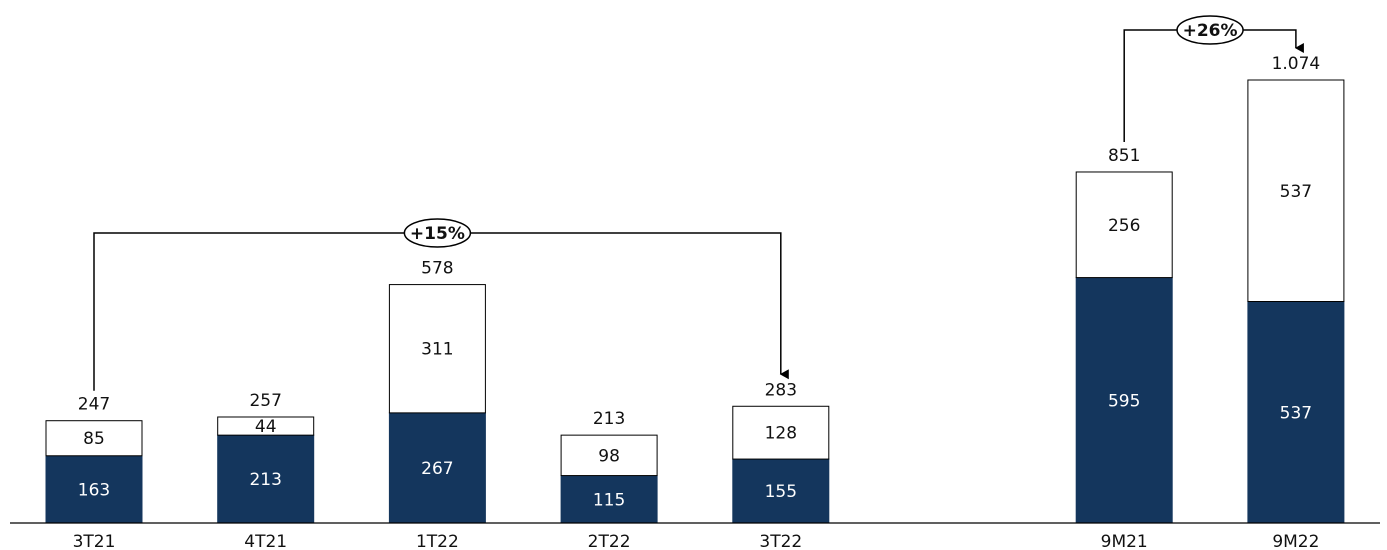 The height and width of the screenshot is (550, 1387). Describe the element at coordinates (609, 419) in the screenshot. I see `total-label: 213` at that location.